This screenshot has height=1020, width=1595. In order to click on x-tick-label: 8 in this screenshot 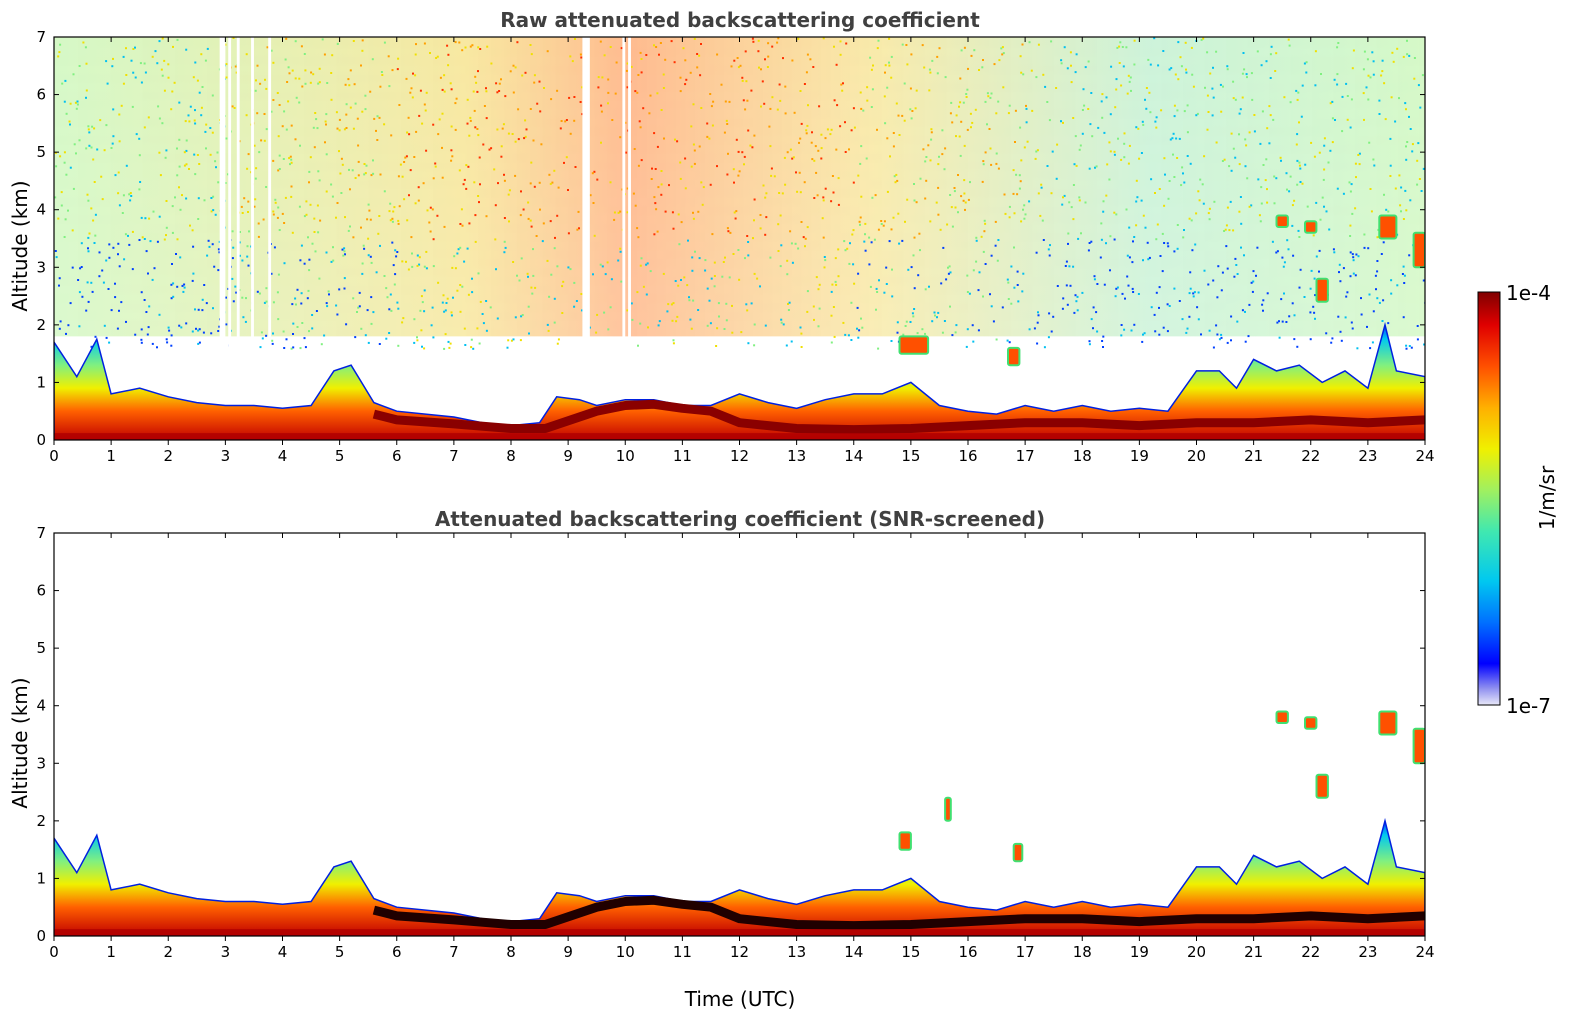, I will do `click(511, 952)`.